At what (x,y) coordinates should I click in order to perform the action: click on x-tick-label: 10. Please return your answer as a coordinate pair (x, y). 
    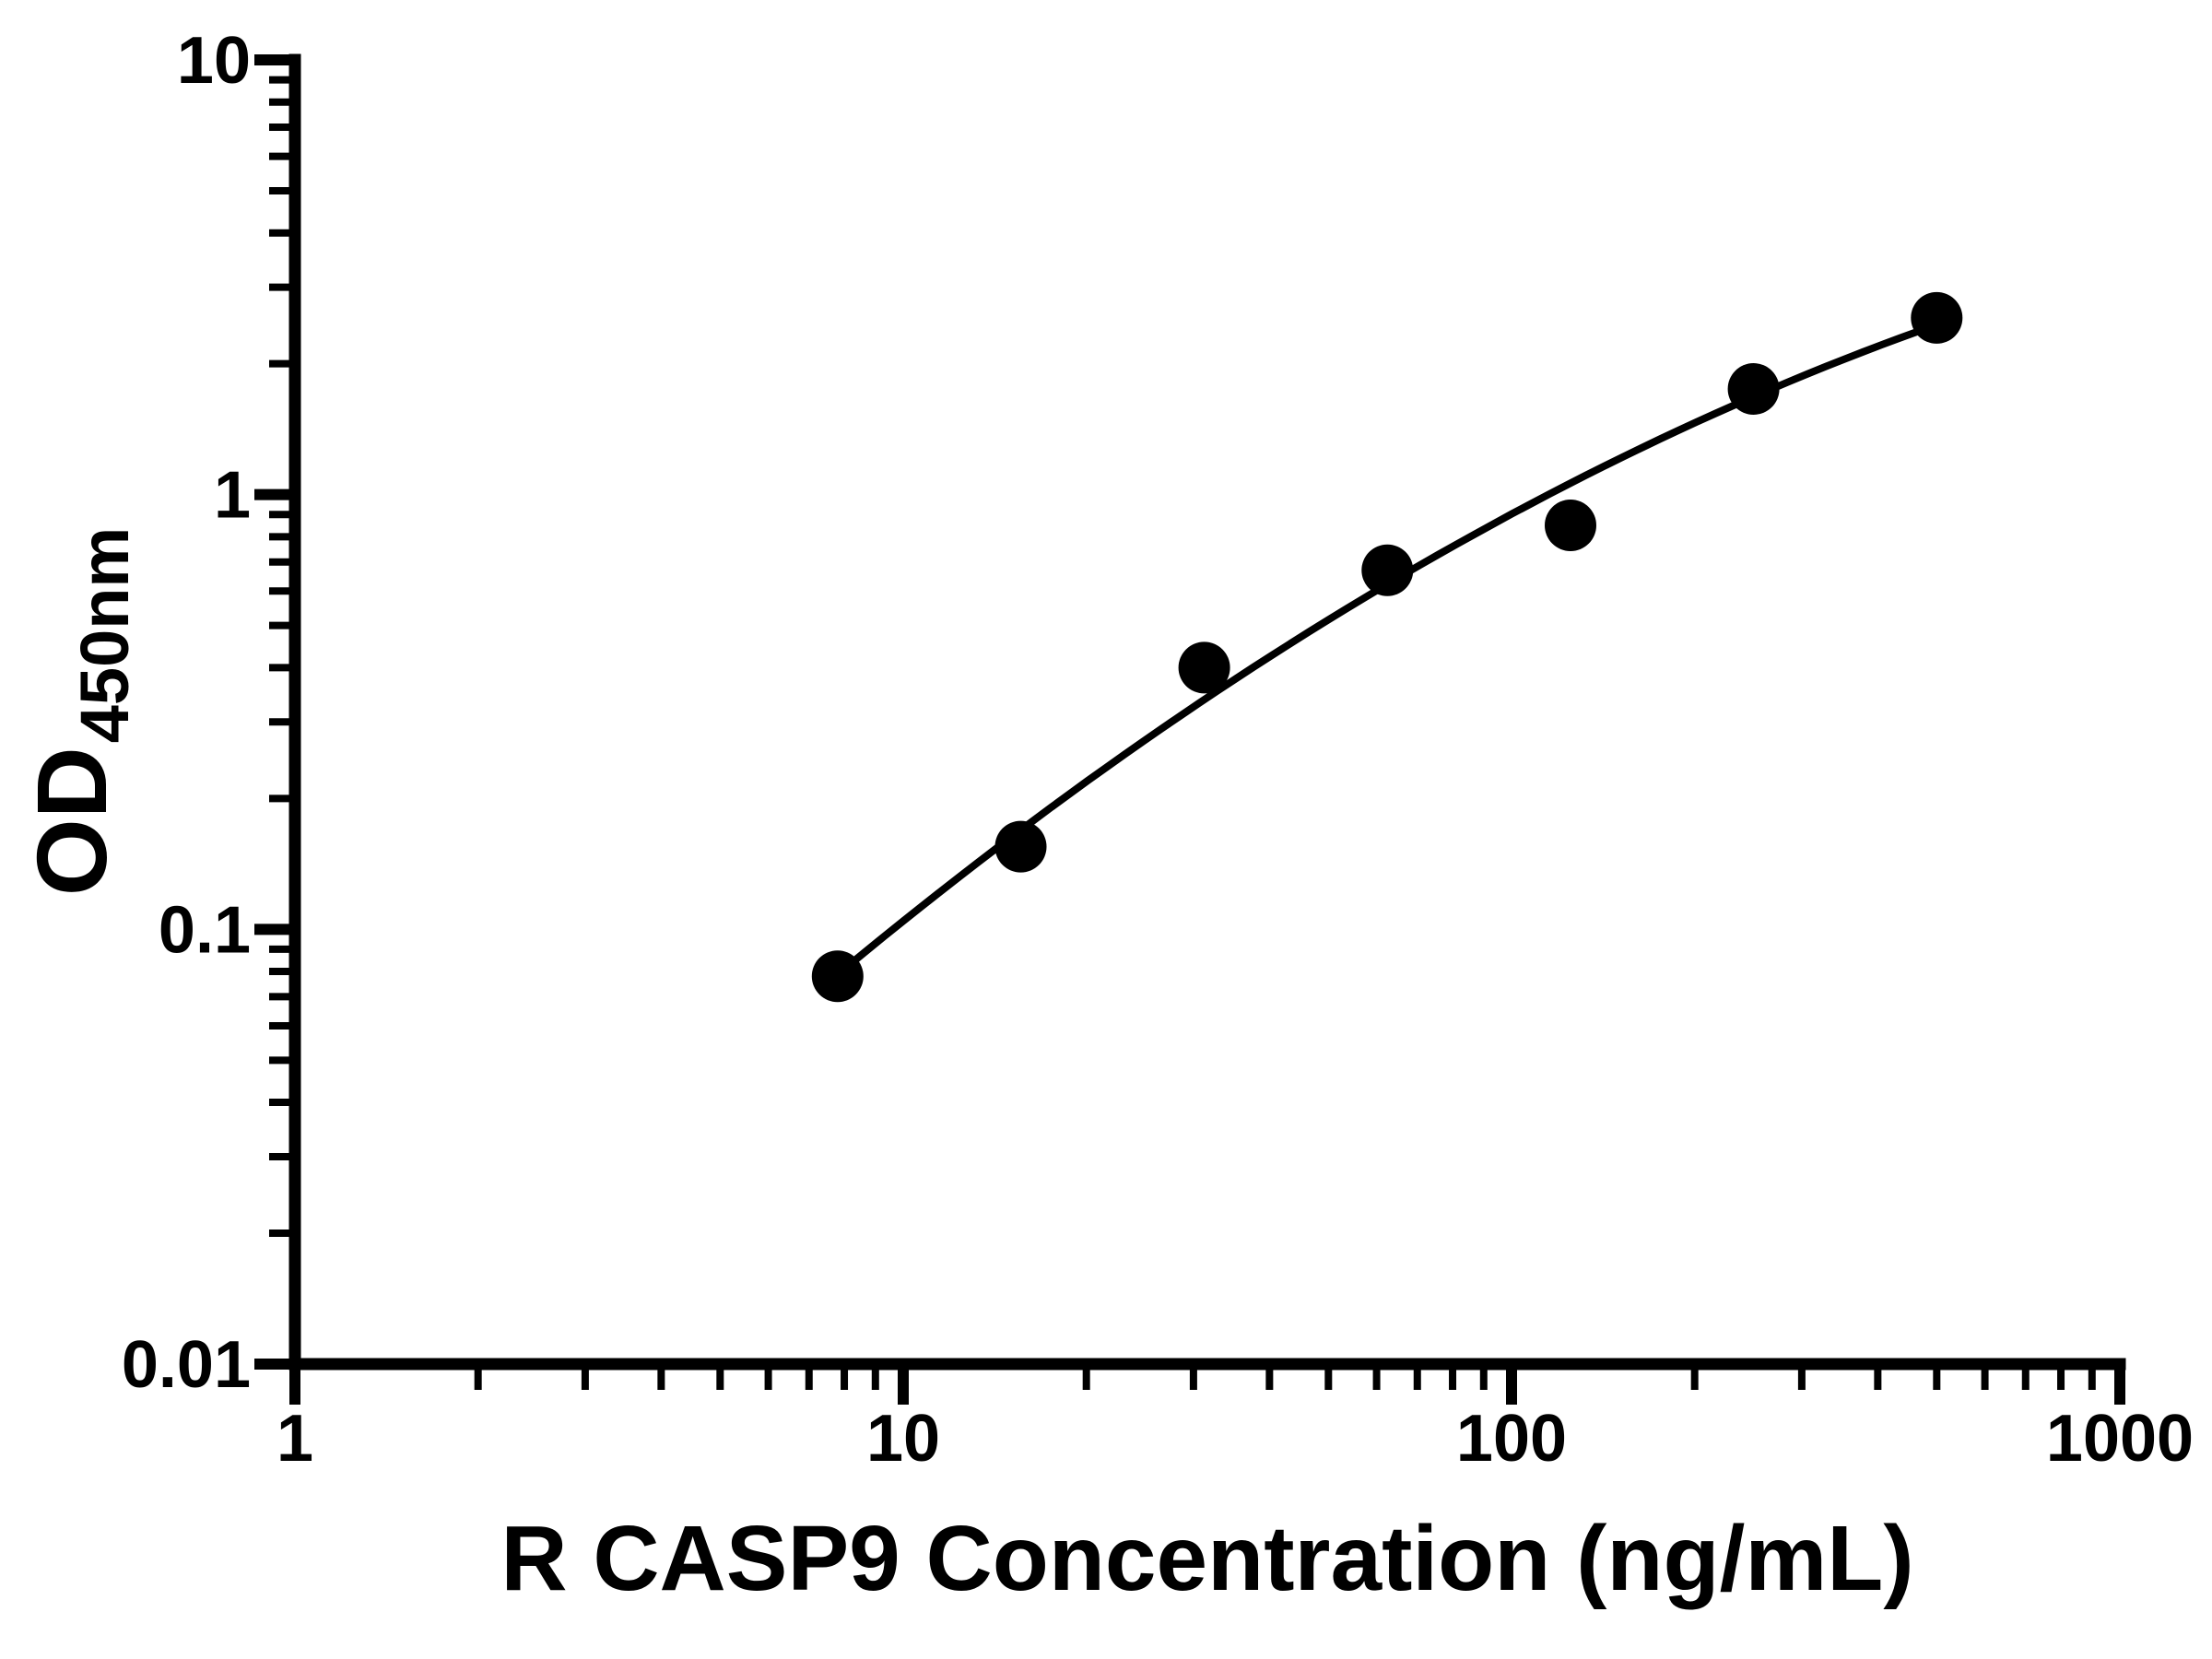
    Looking at the image, I should click on (903, 1439).